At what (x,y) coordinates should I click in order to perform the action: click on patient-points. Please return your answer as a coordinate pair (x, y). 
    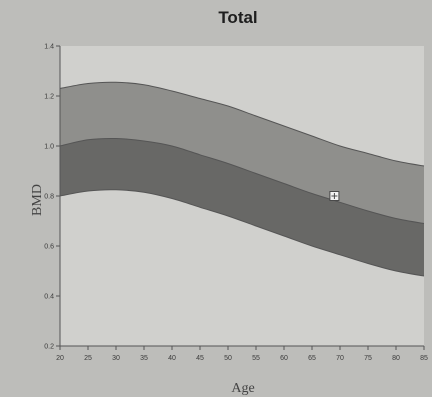
    Looking at the image, I should click on (334, 196).